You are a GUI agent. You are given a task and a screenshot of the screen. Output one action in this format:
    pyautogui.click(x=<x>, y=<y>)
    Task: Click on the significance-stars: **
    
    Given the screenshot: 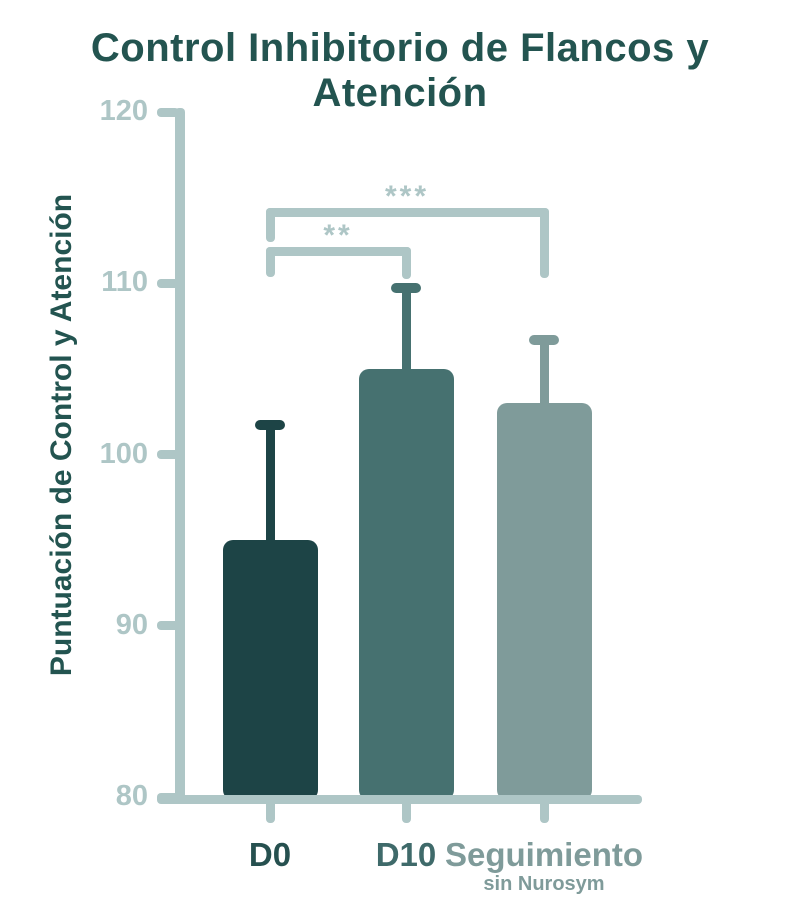 What is the action you would take?
    pyautogui.click(x=338, y=235)
    